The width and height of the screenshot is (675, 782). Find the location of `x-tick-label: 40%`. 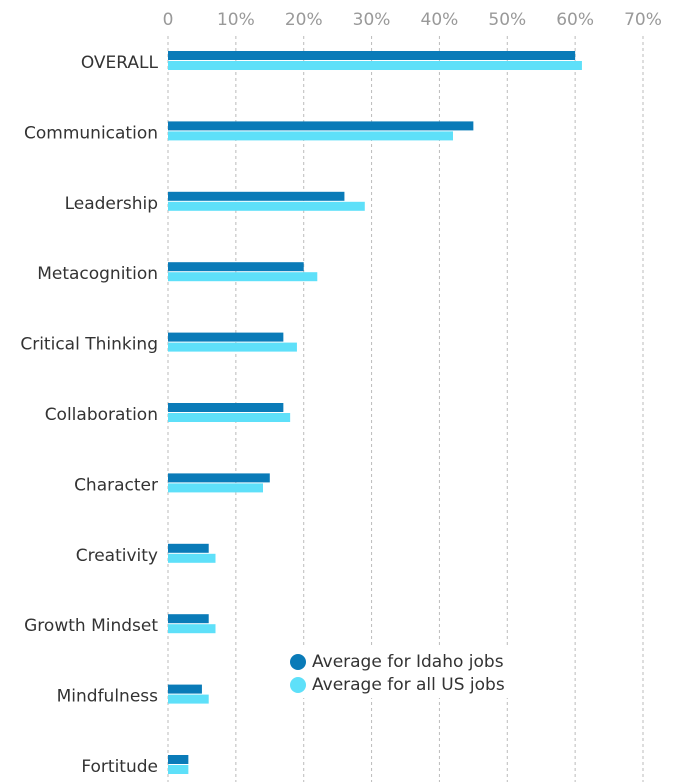

x-tick-label: 40% is located at coordinates (440, 20).